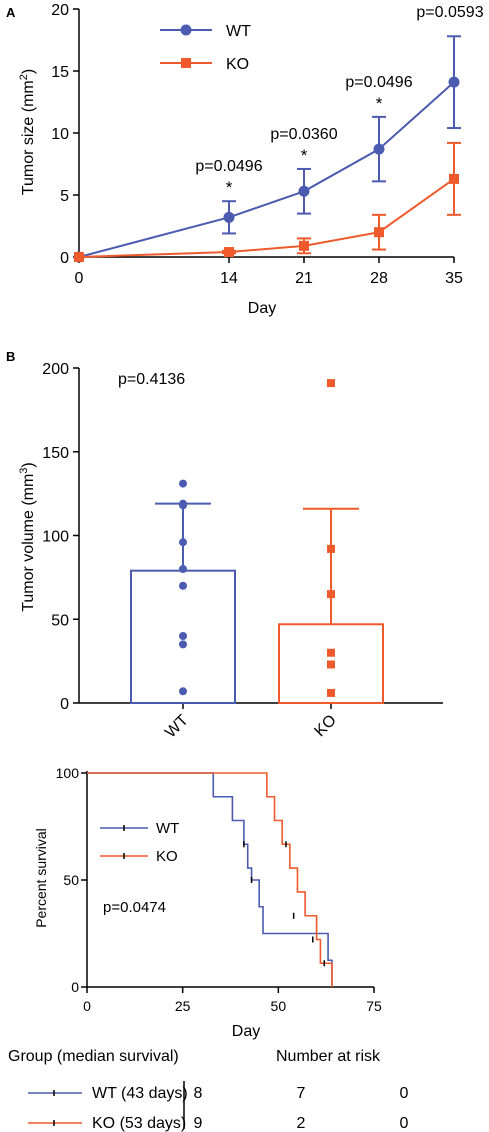 This screenshot has height=1132, width=489. What do you see at coordinates (60, 72) in the screenshot?
I see `panel-a-y-tick-label: 15` at bounding box center [60, 72].